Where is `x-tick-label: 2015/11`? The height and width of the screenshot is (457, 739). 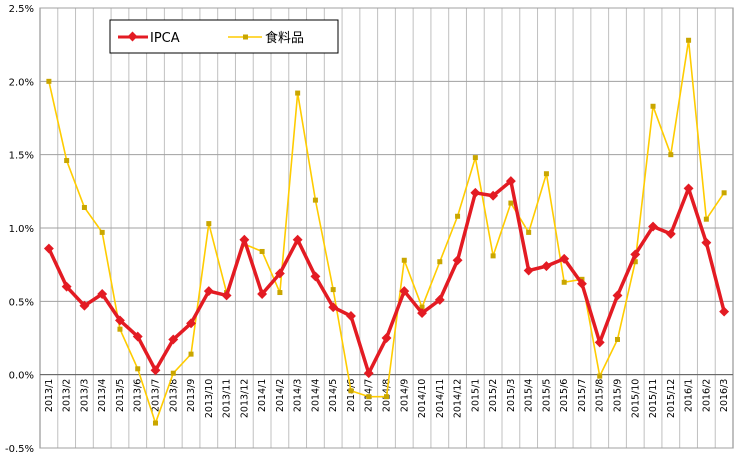
x-tick-label: 2015/11 is located at coordinates (653, 398).